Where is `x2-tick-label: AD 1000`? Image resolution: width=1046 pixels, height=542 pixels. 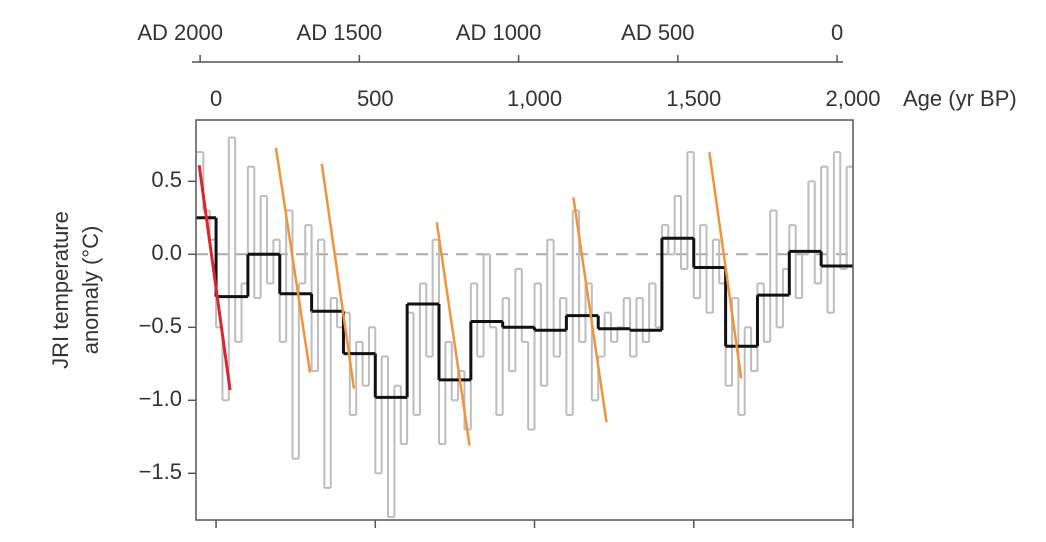 x2-tick-label: AD 1000 is located at coordinates (499, 32).